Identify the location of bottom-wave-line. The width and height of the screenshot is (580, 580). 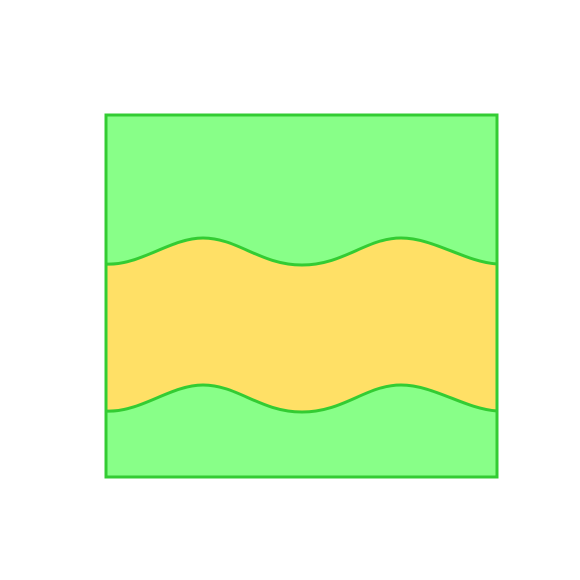
(301, 398).